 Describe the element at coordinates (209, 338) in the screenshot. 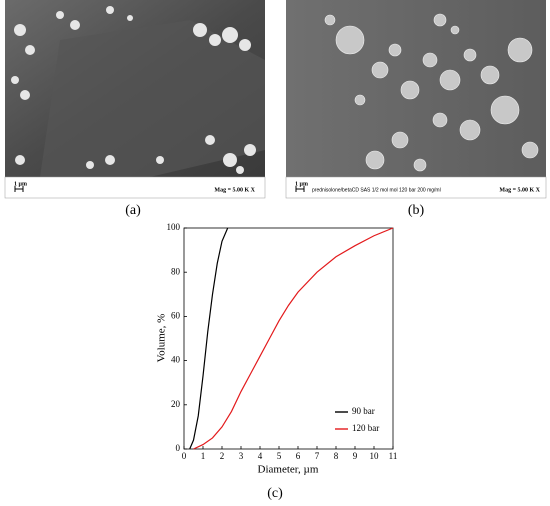

I see `data-line` at that location.